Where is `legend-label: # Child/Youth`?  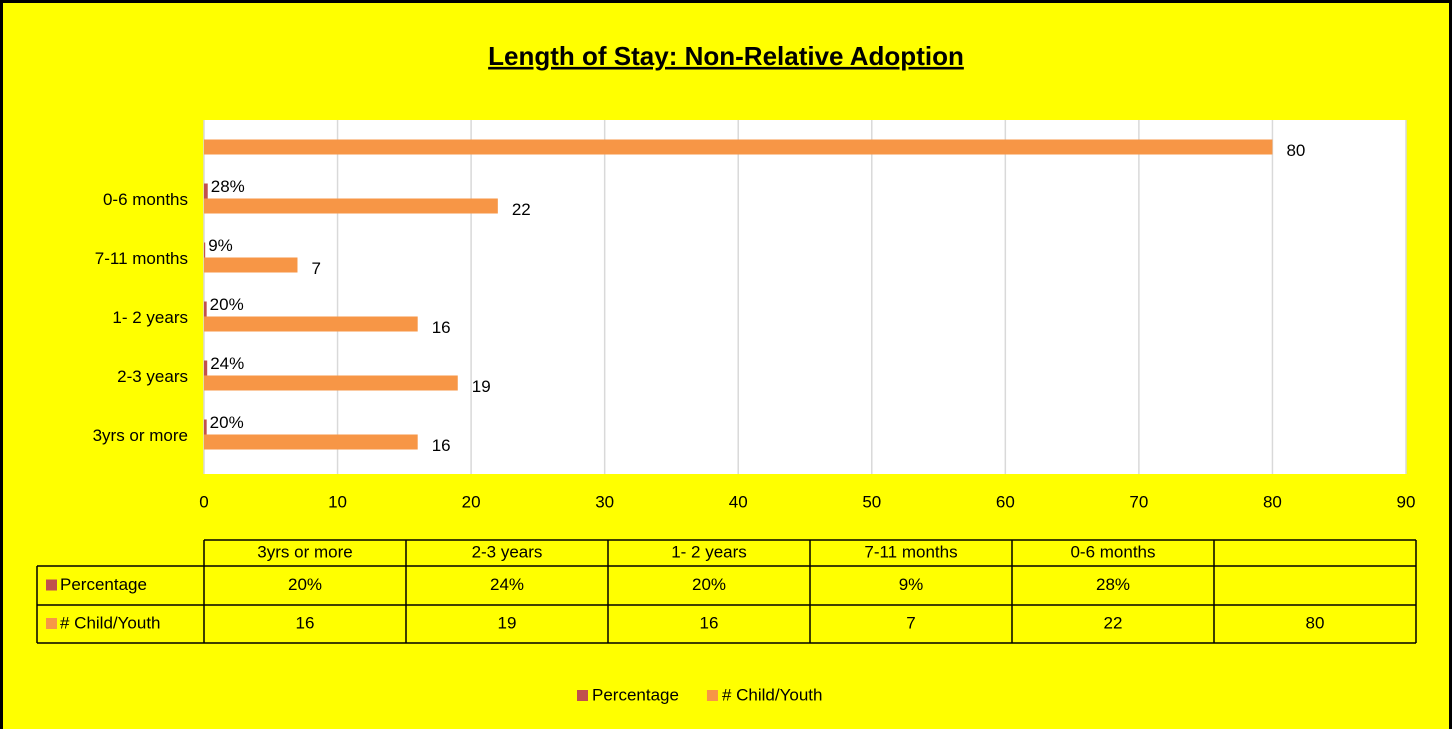 legend-label: # Child/Youth is located at coordinates (772, 694).